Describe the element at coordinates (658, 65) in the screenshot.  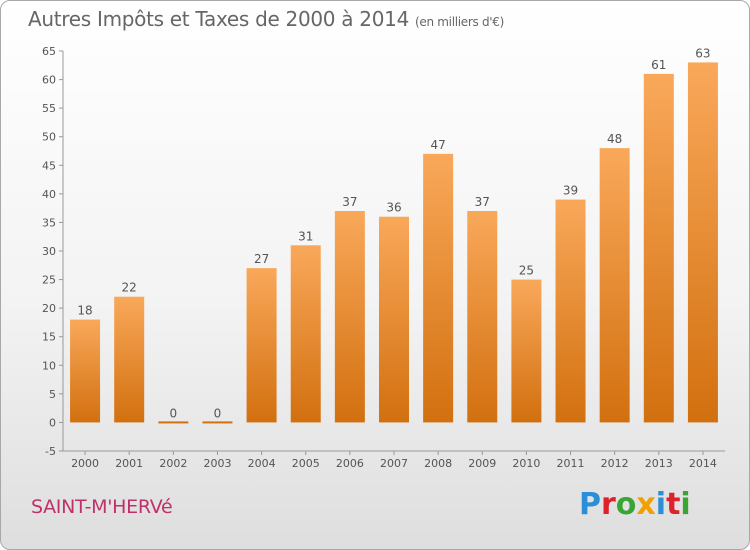
I see `data-label: 61` at that location.